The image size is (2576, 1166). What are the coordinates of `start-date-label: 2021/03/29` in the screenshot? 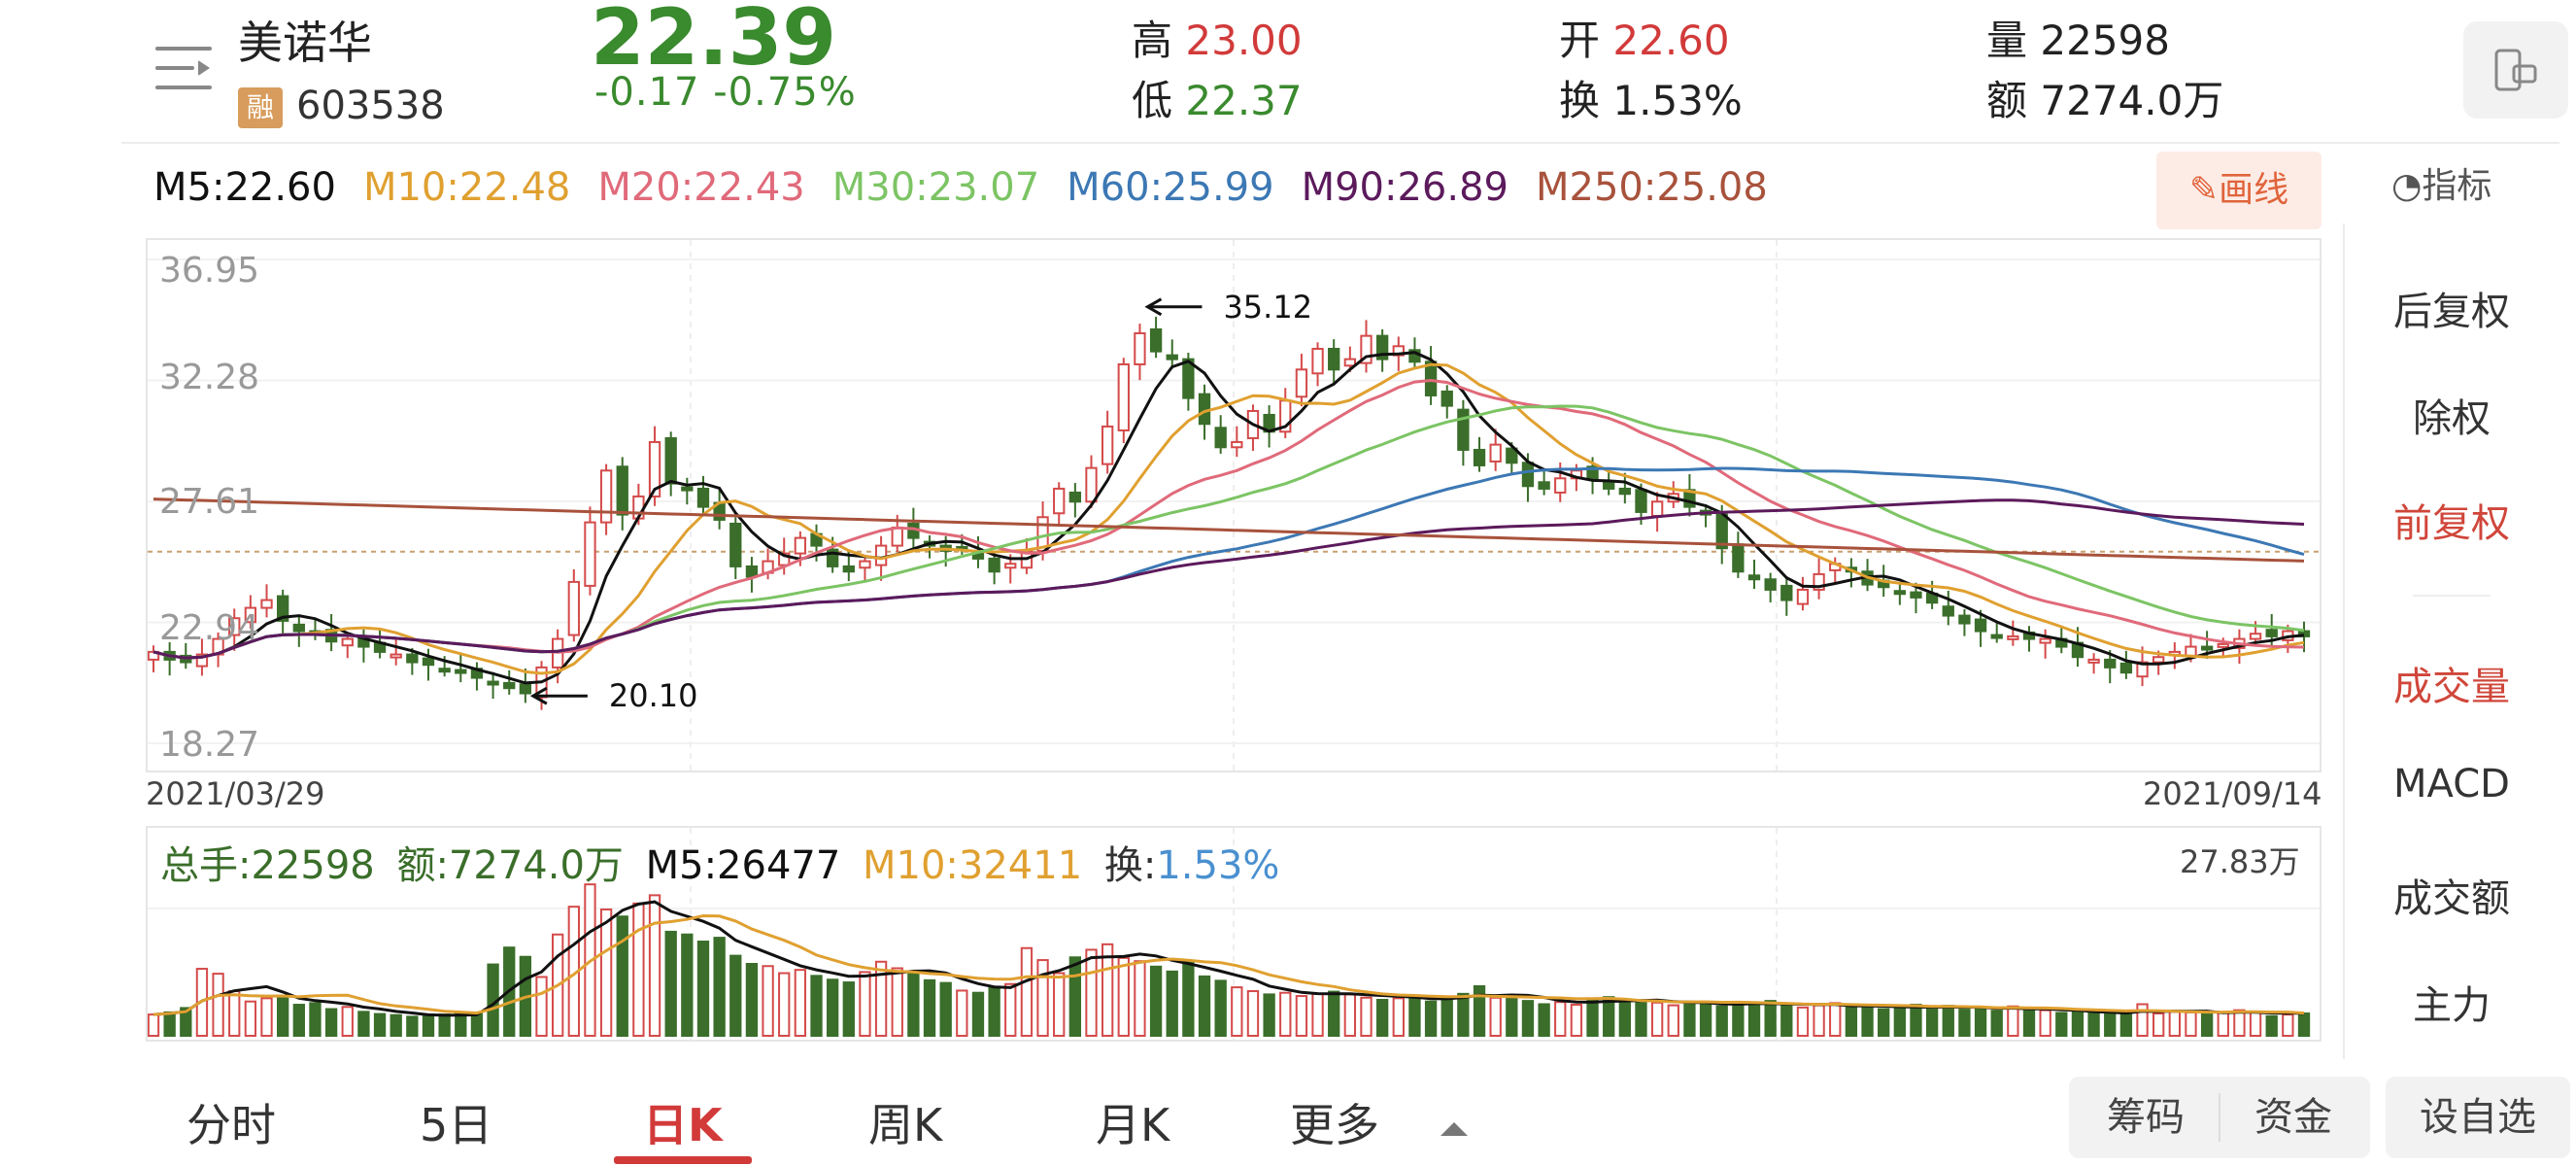 It's located at (235, 793).